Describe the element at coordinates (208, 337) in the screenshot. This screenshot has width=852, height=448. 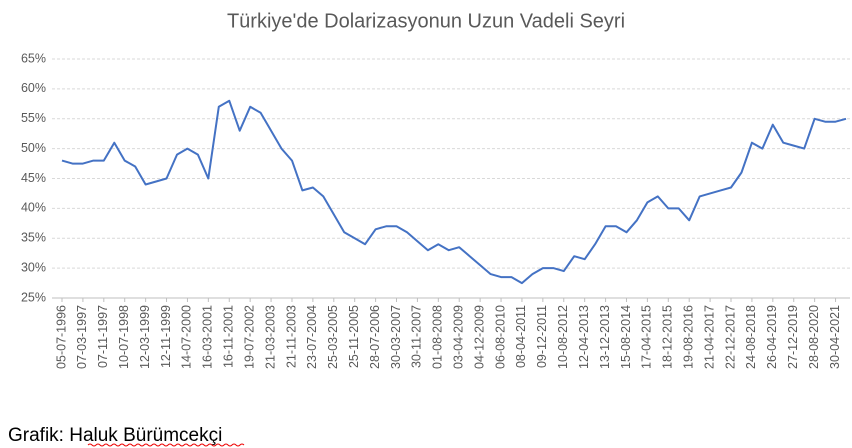
I see `x-tick-label: 16-03-2001` at that location.